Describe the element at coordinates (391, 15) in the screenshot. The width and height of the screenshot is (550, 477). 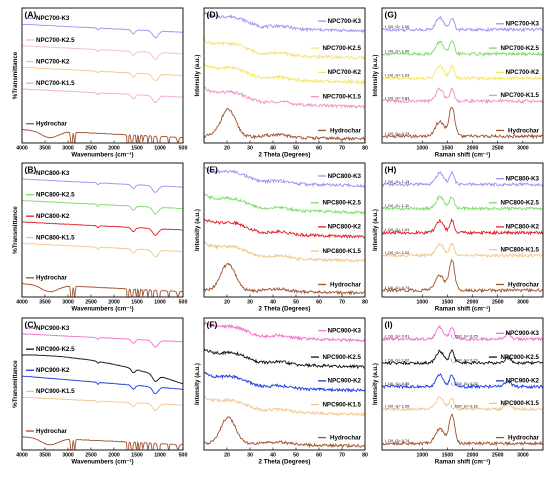
I see `panel-label: (G)` at that location.